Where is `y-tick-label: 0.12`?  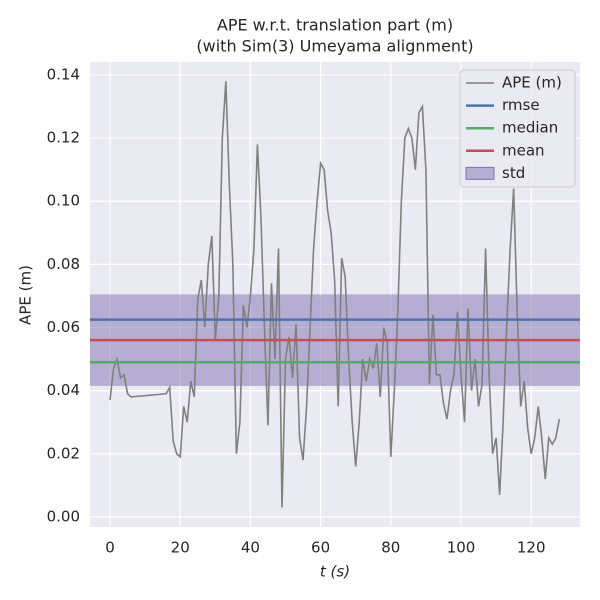 y-tick-label: 0.12 is located at coordinates (63, 138).